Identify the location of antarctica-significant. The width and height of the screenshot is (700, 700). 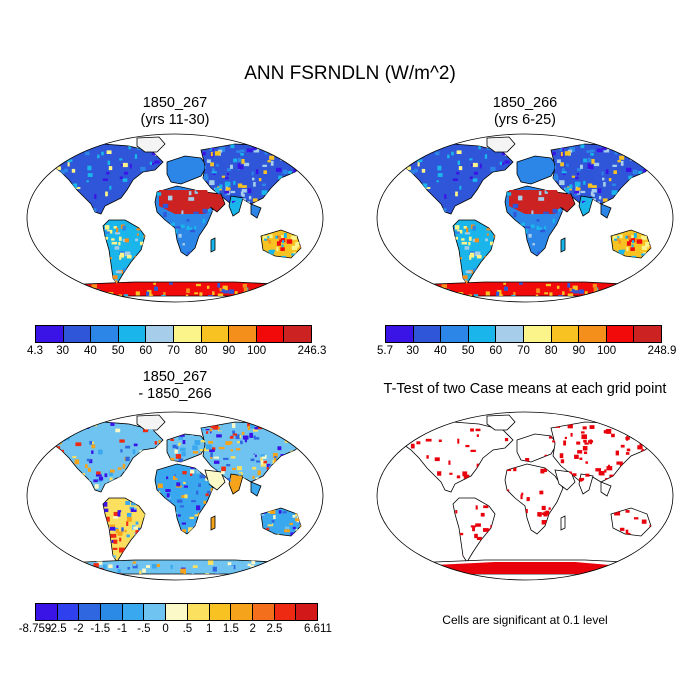
(529, 568).